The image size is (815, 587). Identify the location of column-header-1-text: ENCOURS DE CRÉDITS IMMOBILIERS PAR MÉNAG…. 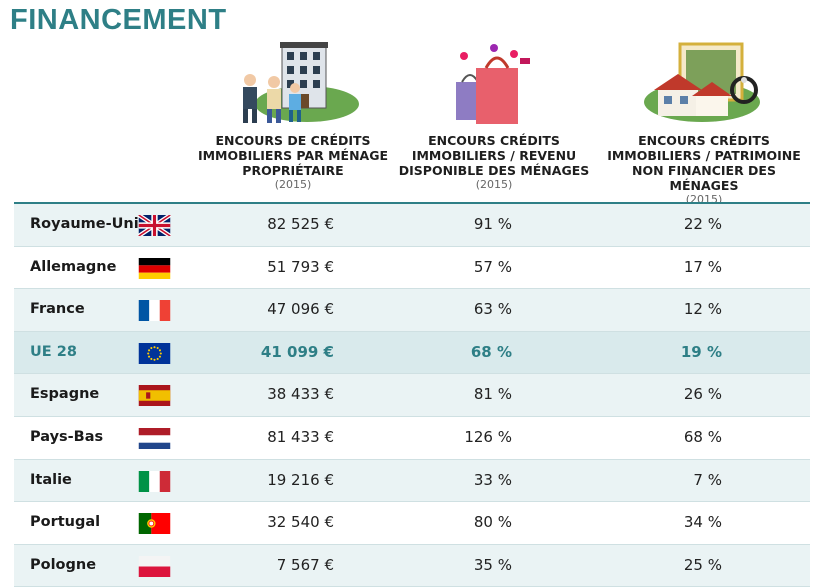
(293, 155).